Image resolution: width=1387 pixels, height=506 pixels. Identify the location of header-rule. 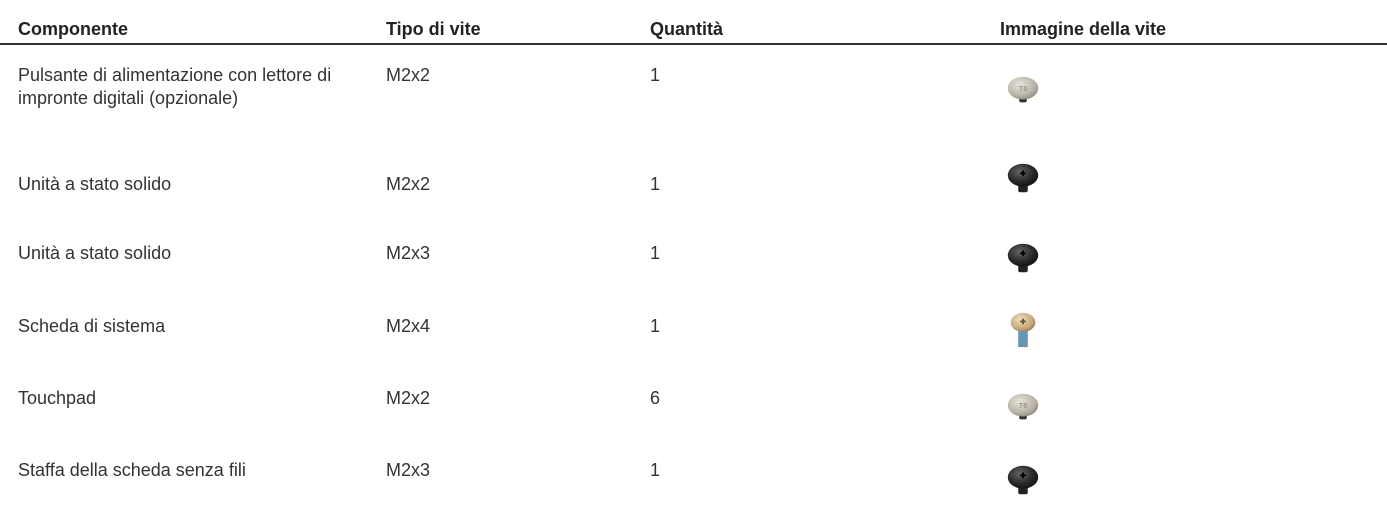
(693, 44).